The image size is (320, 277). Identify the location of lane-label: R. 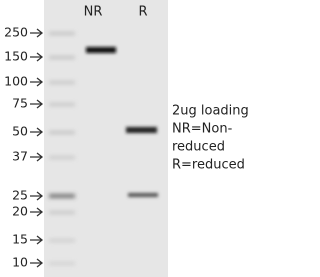
(142, 12).